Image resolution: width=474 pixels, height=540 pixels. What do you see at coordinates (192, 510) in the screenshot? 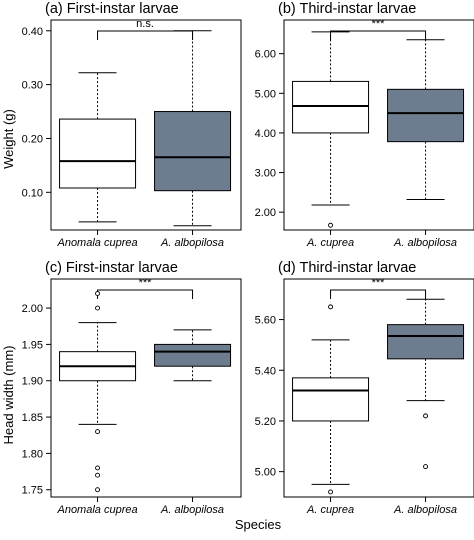
I see `panel-c-category-label: A. albopilosa` at bounding box center [192, 510].